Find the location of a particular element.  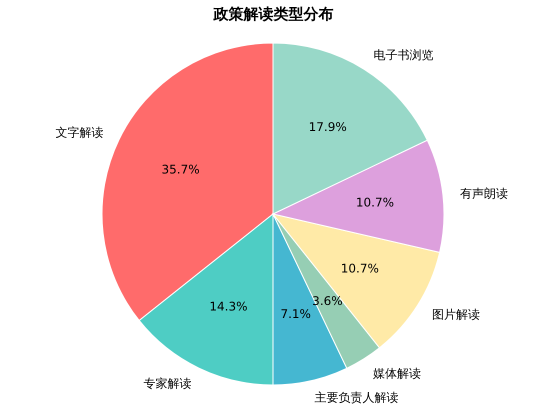

chart-title: 政策解读类型分布 is located at coordinates (273, 14).